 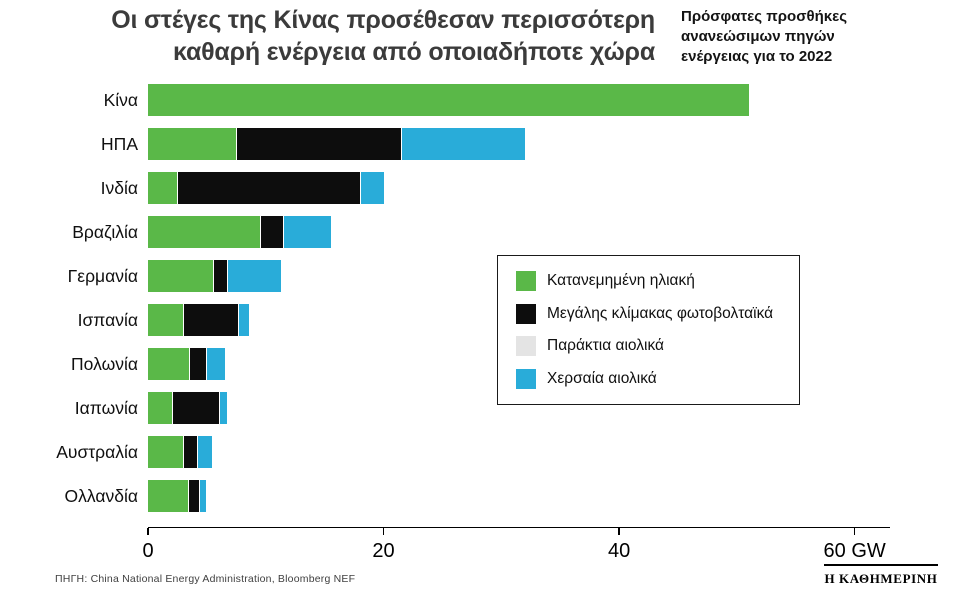 What do you see at coordinates (414, 51) in the screenshot?
I see `title-line-2: καθαρή ενέργεια από οποιαδήποτε χώρα` at bounding box center [414, 51].